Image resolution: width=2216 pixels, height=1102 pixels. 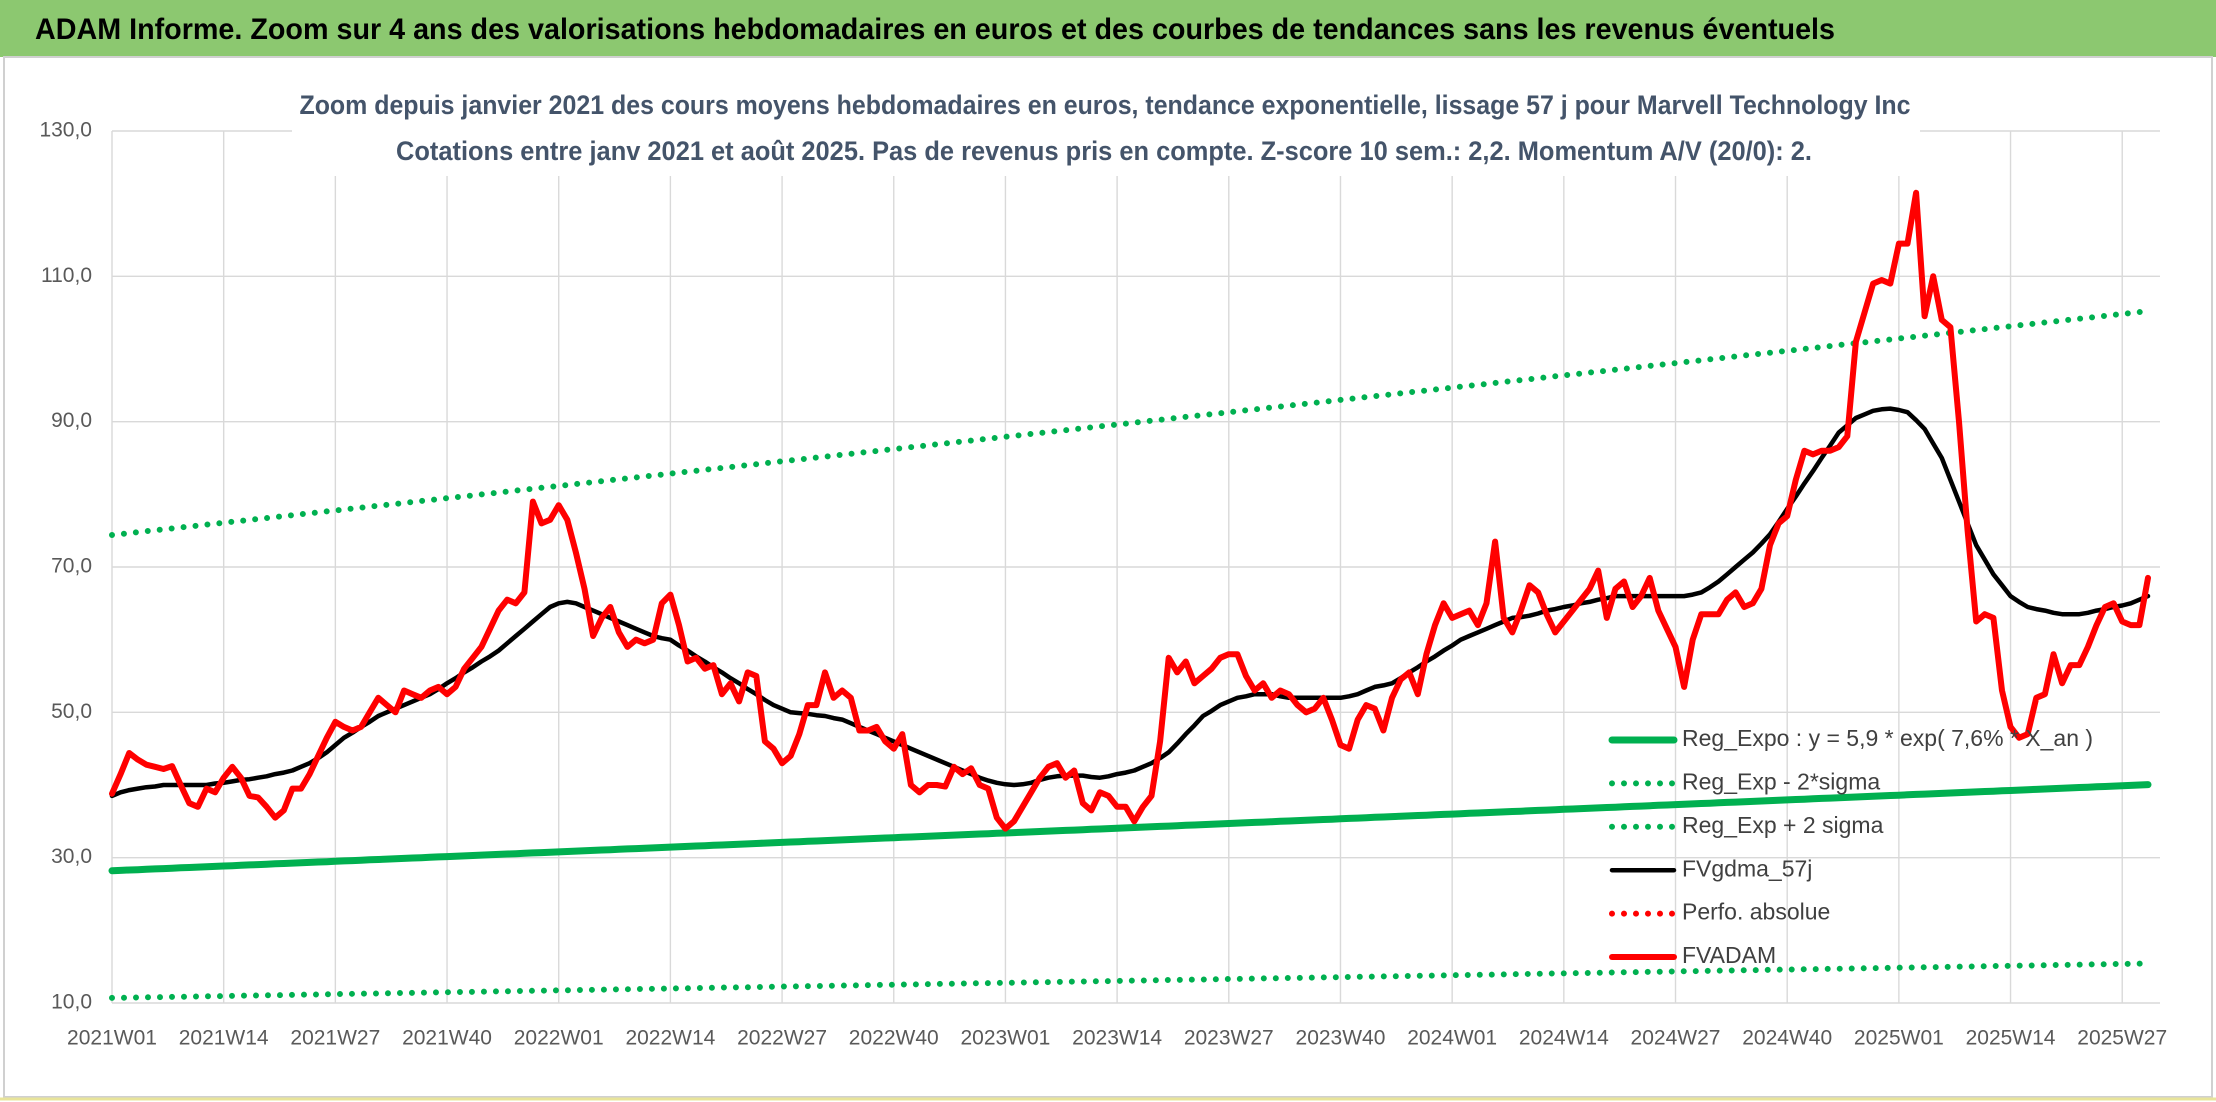 What do you see at coordinates (65, 130) in the screenshot?
I see `y-tick-label: 130,0` at bounding box center [65, 130].